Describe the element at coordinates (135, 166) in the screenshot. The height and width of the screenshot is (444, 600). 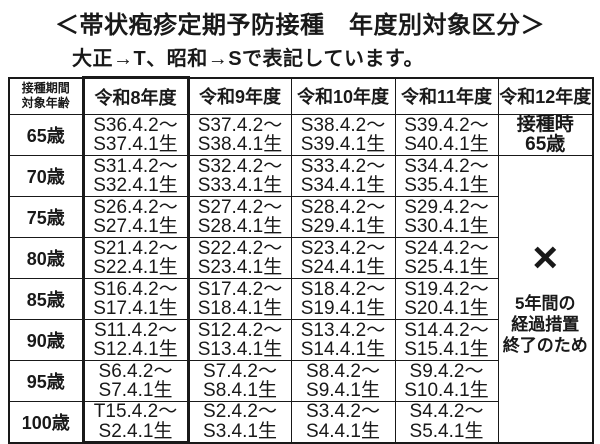
I see `range-start: S31.4.2～` at that location.